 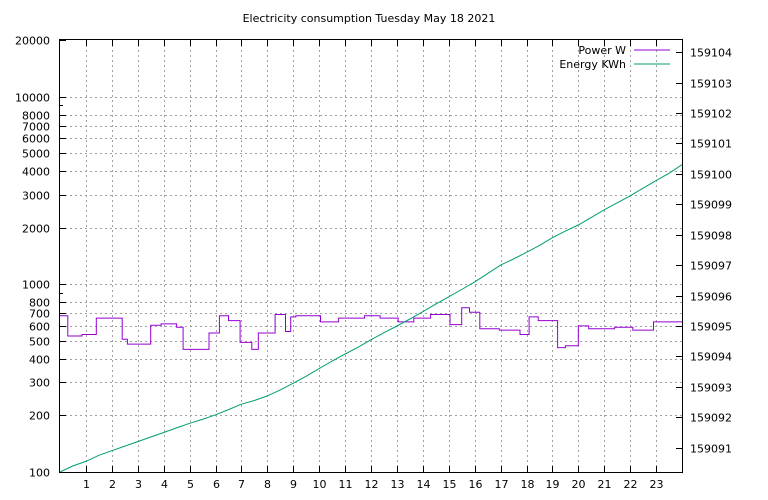 I want to click on x-tick-label: 11, so click(x=346, y=484).